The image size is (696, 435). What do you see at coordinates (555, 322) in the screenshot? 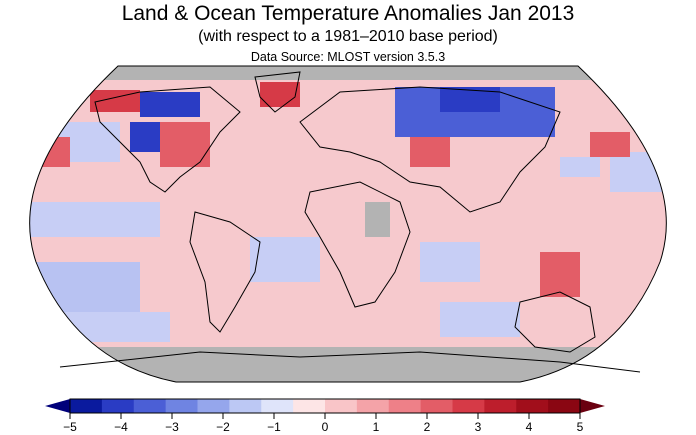
I see `australia-coastline` at bounding box center [555, 322].